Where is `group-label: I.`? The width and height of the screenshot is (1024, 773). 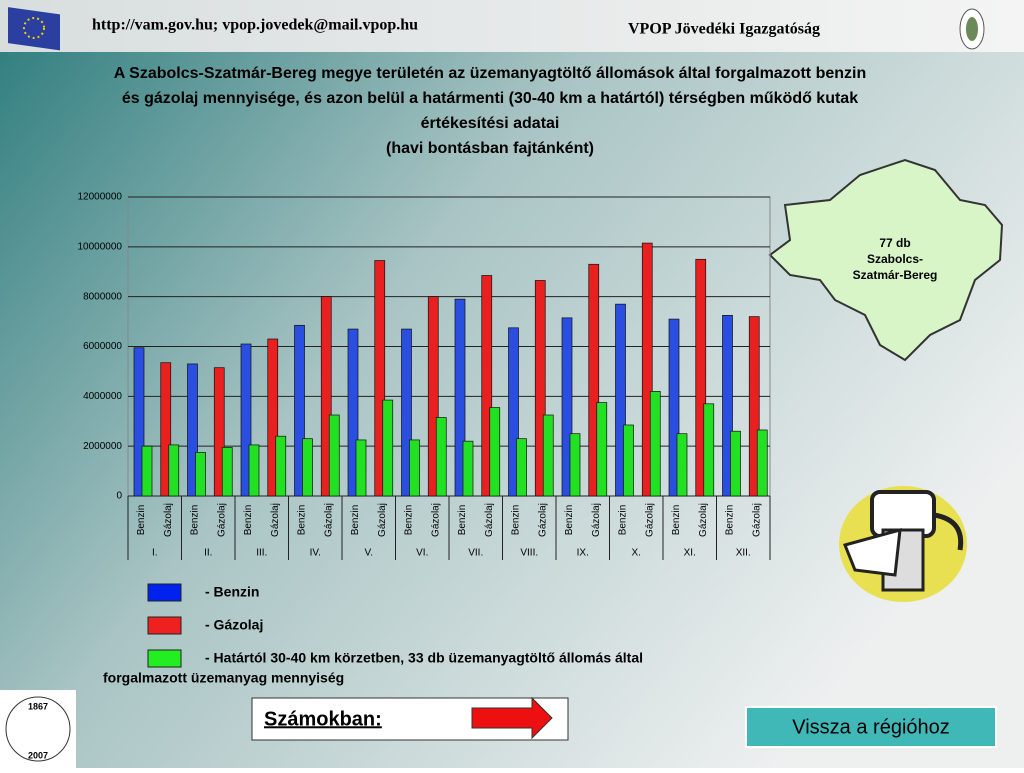
group-label: I. is located at coordinates (155, 553).